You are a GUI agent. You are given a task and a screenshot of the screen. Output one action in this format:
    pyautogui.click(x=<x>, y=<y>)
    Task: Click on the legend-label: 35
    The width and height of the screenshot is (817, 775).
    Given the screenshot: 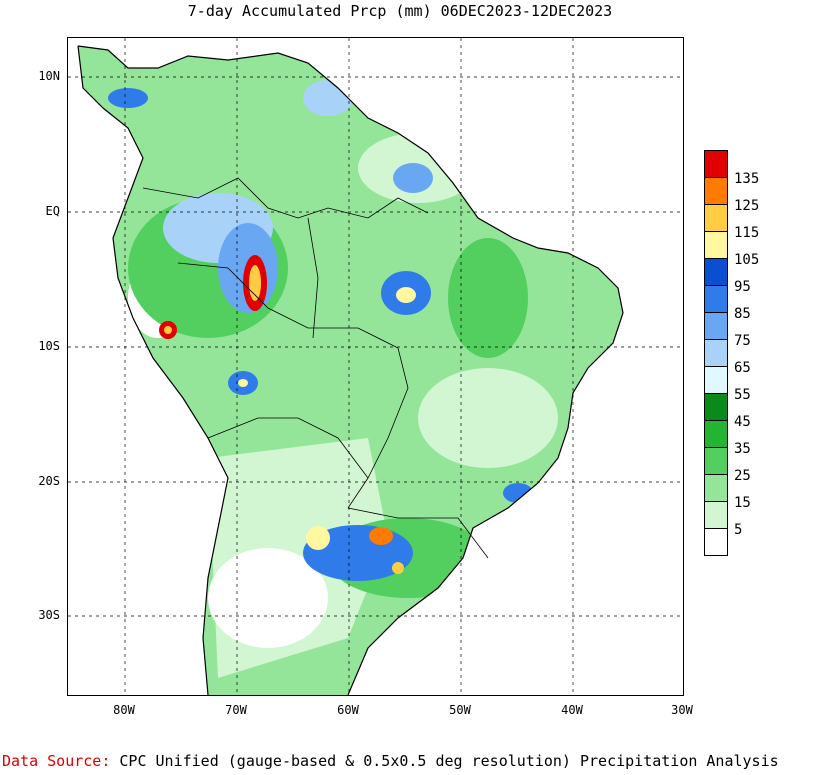 What is the action you would take?
    pyautogui.click(x=742, y=449)
    